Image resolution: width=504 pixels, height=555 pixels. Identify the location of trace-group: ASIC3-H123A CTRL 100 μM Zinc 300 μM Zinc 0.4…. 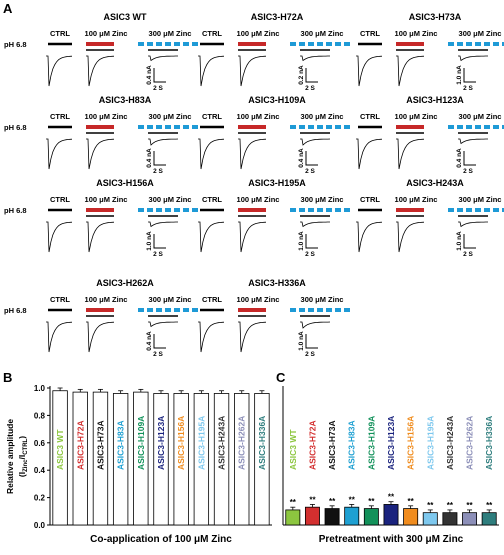
(430, 135).